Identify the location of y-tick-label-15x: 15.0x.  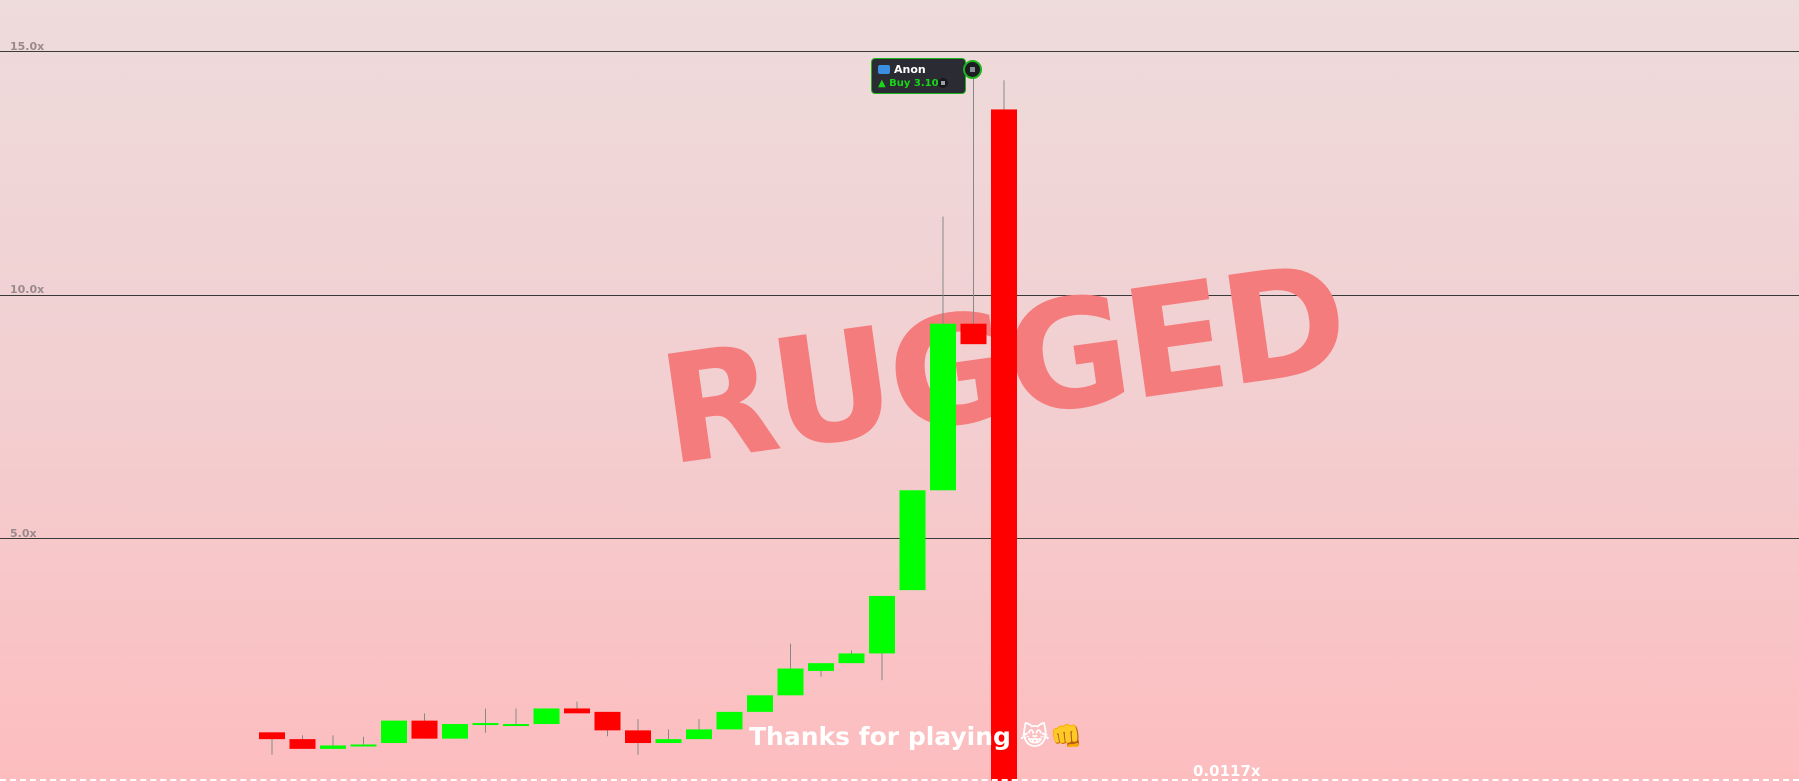
(27, 46).